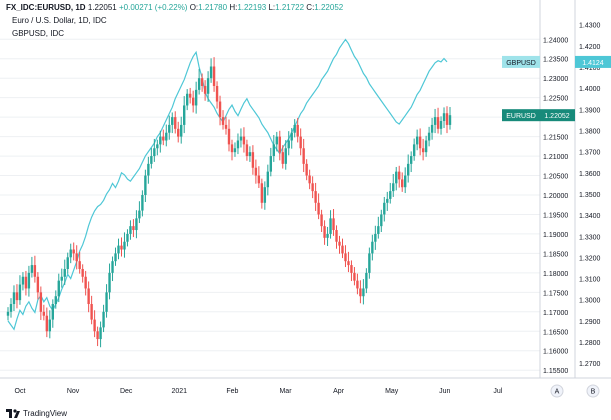  Describe the element at coordinates (590, 26) in the screenshot. I see `right-axis-tick-label: 1.4300` at that location.